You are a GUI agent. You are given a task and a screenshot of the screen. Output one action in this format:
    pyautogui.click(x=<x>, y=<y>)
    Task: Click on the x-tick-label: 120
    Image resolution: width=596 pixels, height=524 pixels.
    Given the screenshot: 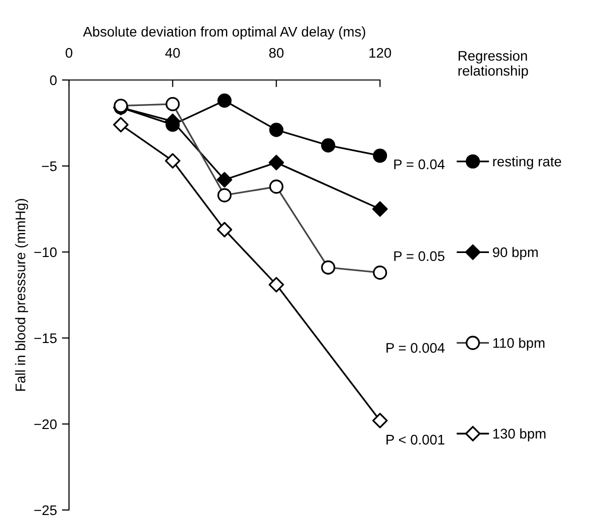 What is the action you would take?
    pyautogui.click(x=380, y=53)
    